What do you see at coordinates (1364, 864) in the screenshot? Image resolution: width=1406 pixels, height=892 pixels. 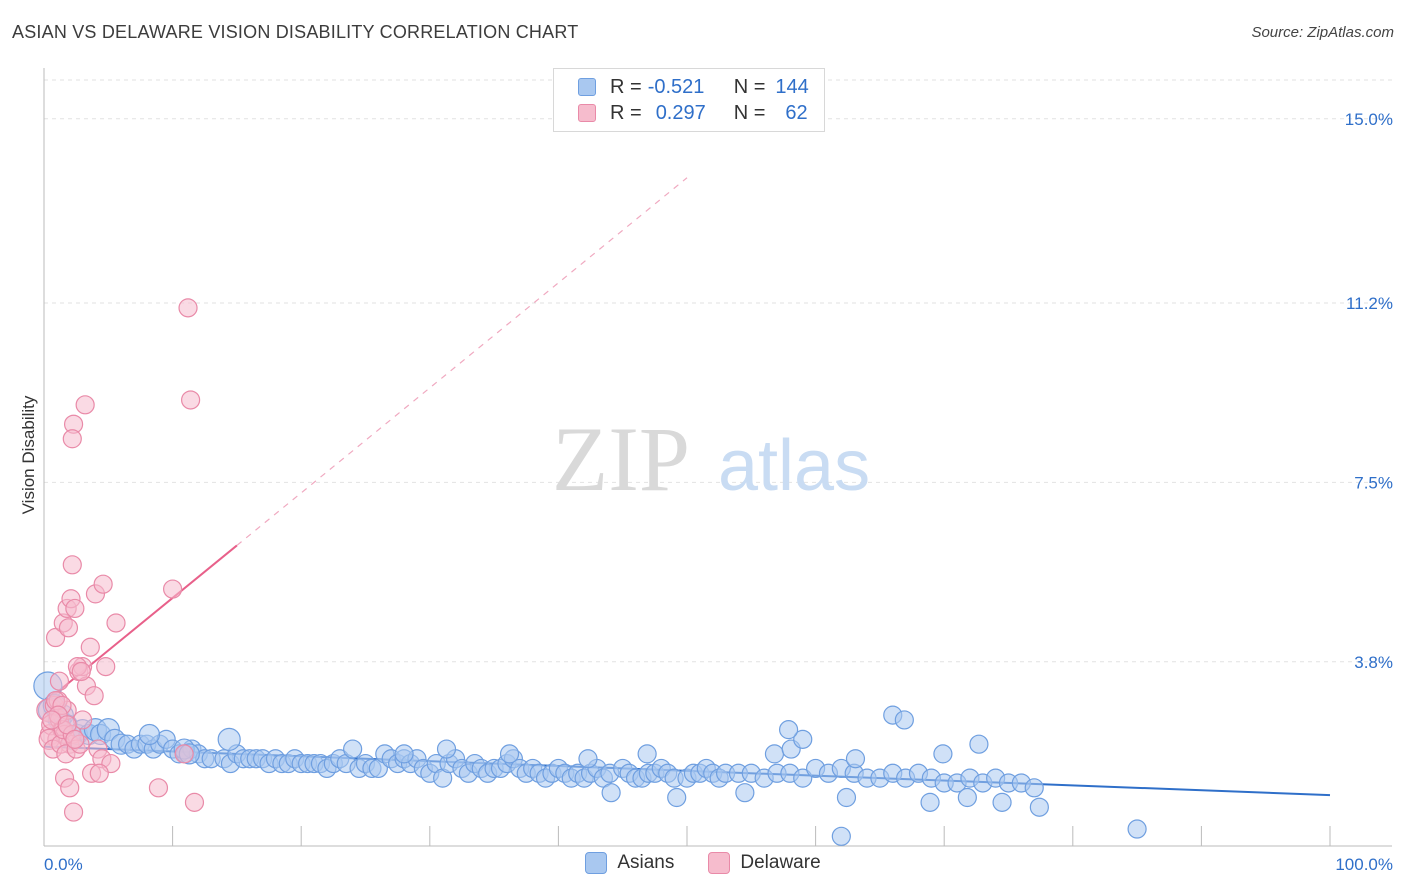 I see `x-tick-label: 100.0%` at bounding box center [1364, 864].